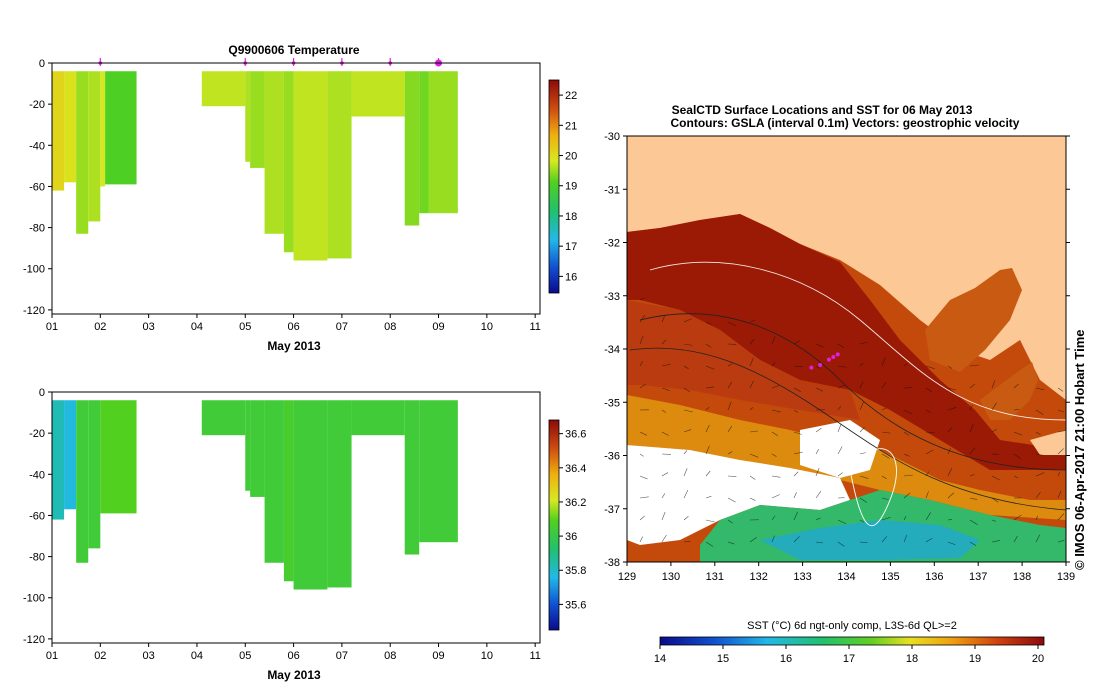  I want to click on temperature-colorbar-ticks: 22 21 20 19 18 17 16, so click(568, 186).